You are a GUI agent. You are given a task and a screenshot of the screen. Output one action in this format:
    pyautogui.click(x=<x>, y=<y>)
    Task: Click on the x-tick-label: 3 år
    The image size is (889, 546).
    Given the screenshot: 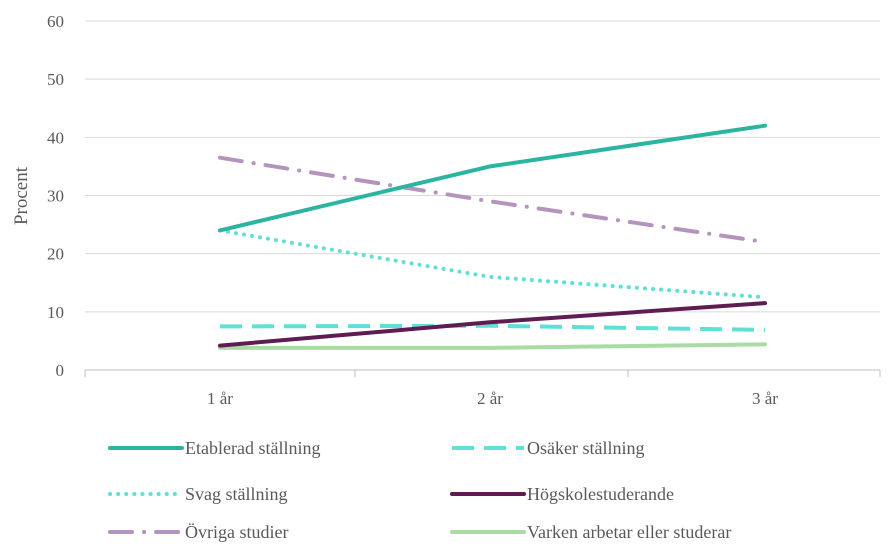 What is the action you would take?
    pyautogui.click(x=765, y=398)
    